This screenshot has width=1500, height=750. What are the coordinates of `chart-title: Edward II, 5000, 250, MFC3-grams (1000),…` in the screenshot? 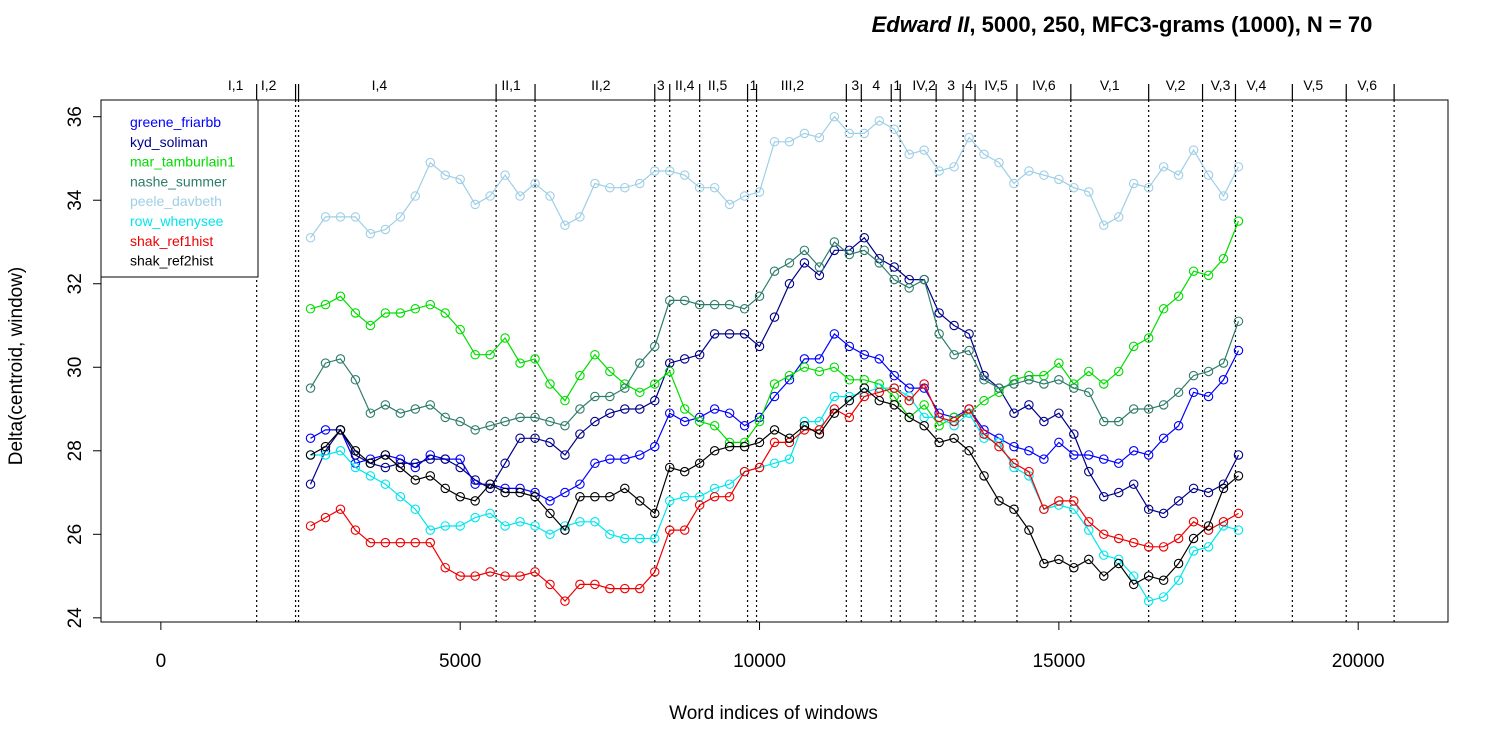 It's located at (1122, 24).